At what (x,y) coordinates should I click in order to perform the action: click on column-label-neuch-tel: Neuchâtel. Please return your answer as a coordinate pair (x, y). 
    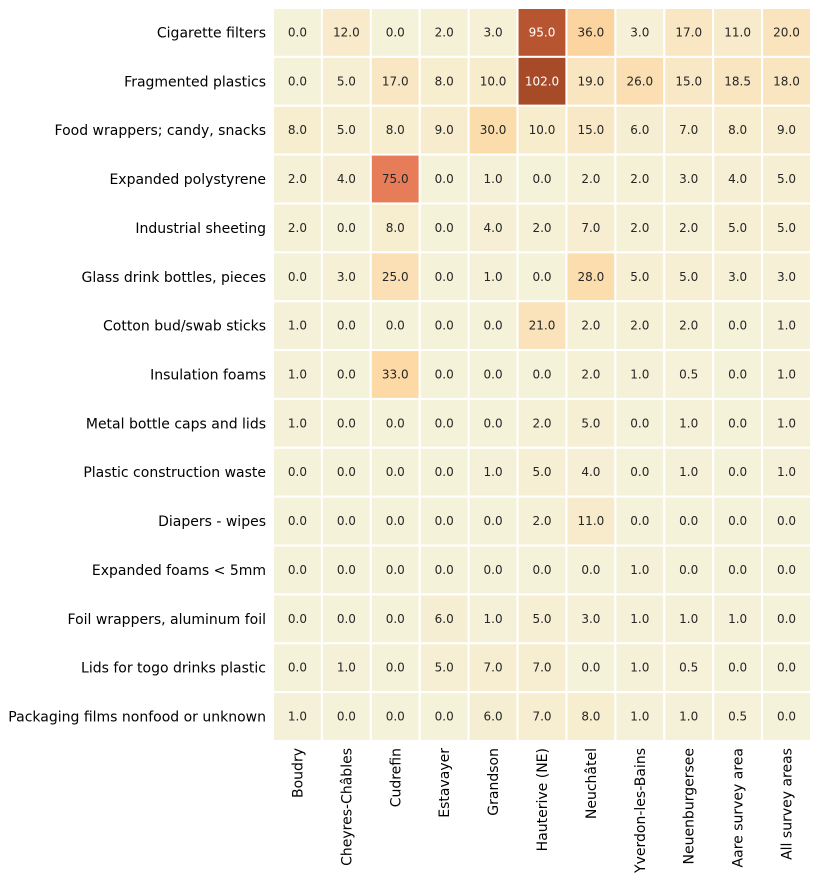
    Looking at the image, I should click on (592, 783).